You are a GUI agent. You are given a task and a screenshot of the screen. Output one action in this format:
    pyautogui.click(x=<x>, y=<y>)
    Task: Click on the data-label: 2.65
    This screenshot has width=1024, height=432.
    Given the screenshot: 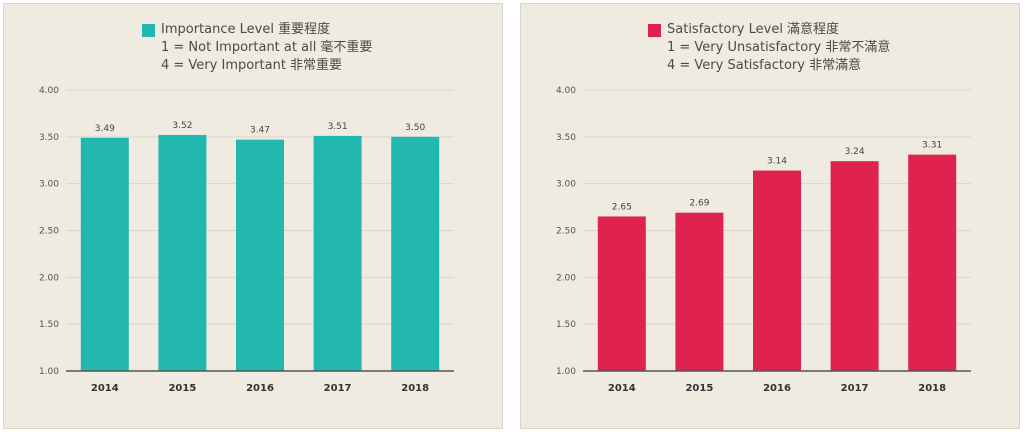 What is the action you would take?
    pyautogui.click(x=622, y=207)
    